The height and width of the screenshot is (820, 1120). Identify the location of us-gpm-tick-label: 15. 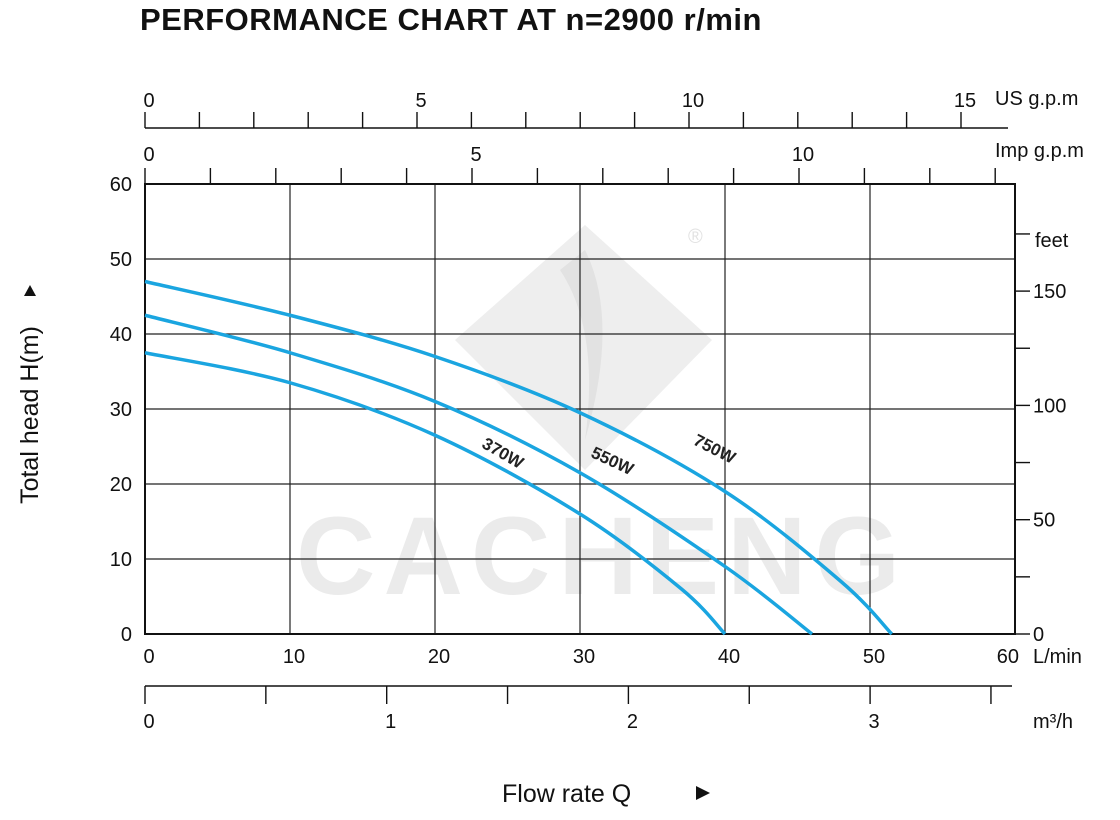
(965, 101).